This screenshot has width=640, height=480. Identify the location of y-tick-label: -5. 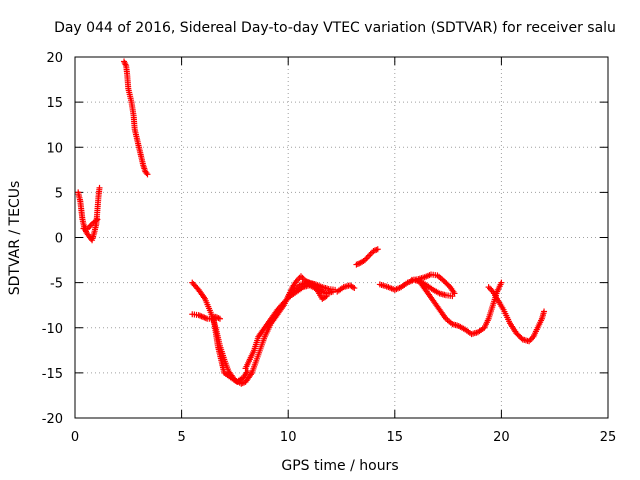
(56, 284).